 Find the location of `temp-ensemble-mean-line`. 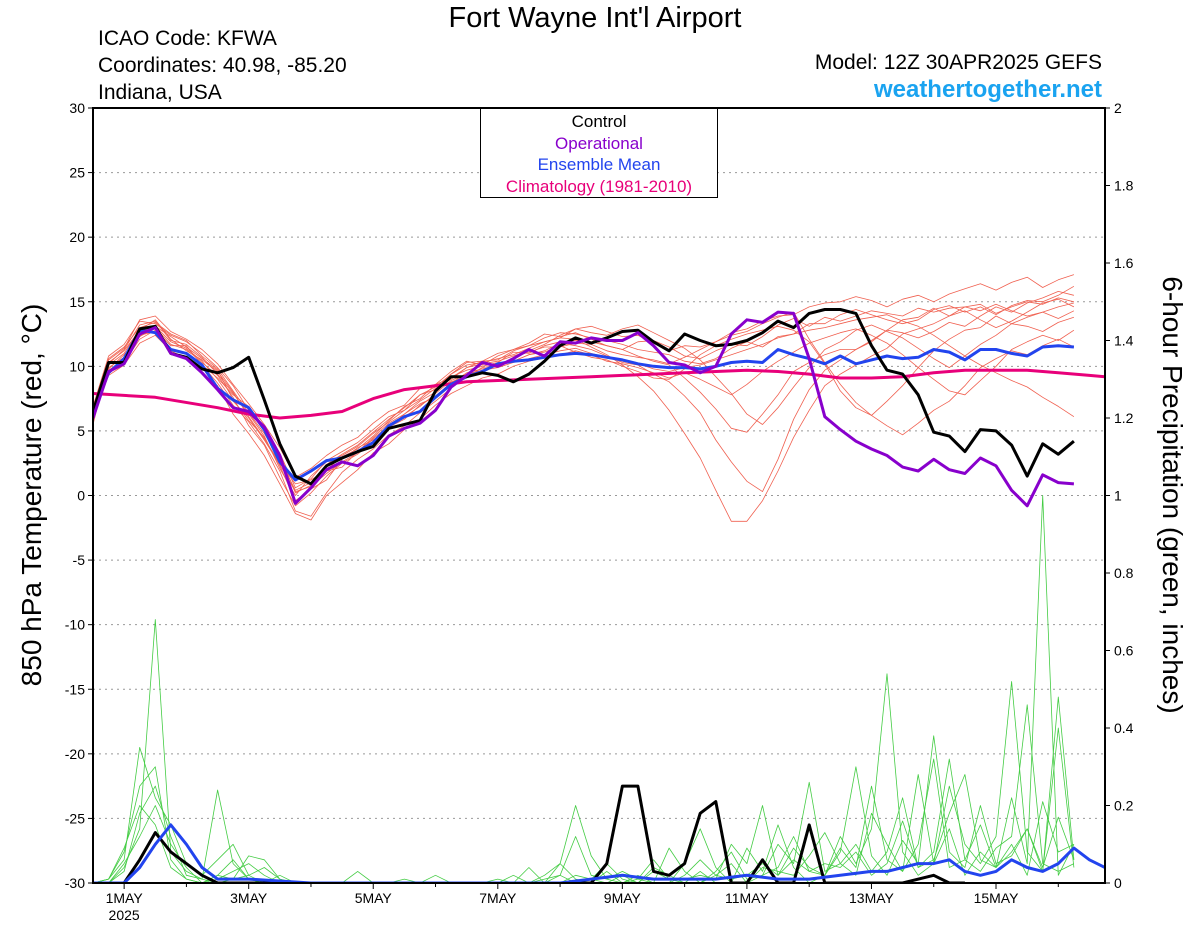

temp-ensemble-mean-line is located at coordinates (584, 405).